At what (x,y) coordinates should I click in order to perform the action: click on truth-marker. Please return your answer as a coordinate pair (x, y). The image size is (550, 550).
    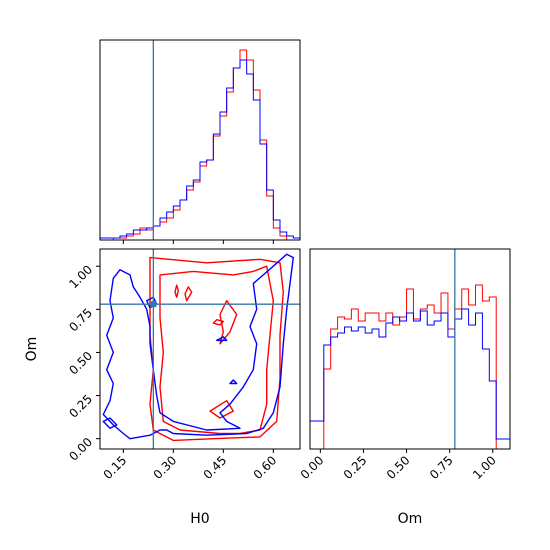
    Looking at the image, I should click on (153, 304).